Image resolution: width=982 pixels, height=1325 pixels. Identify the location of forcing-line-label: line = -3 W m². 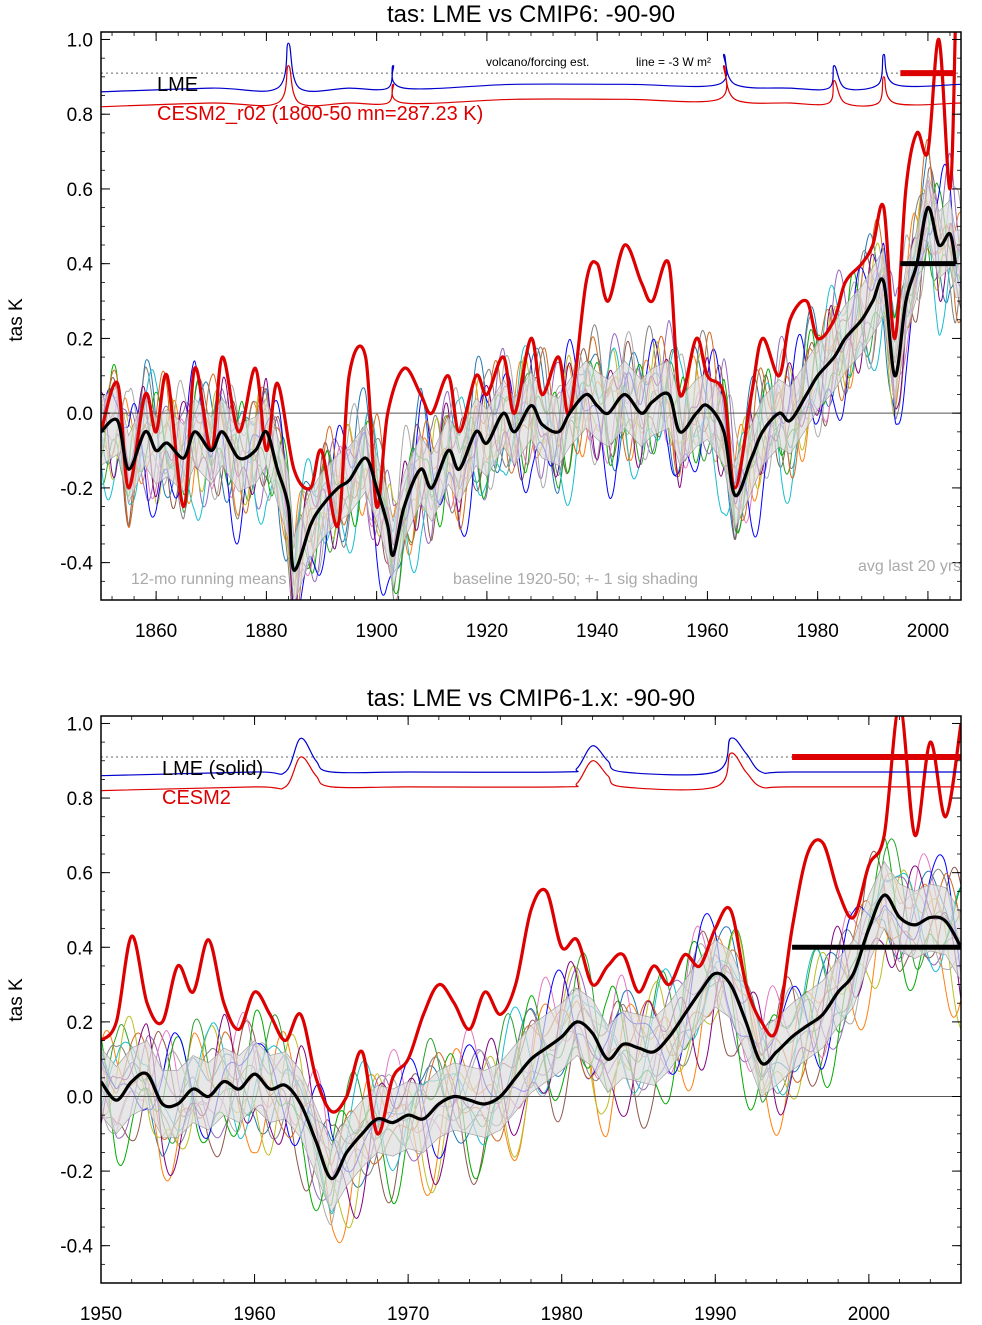
(673, 62).